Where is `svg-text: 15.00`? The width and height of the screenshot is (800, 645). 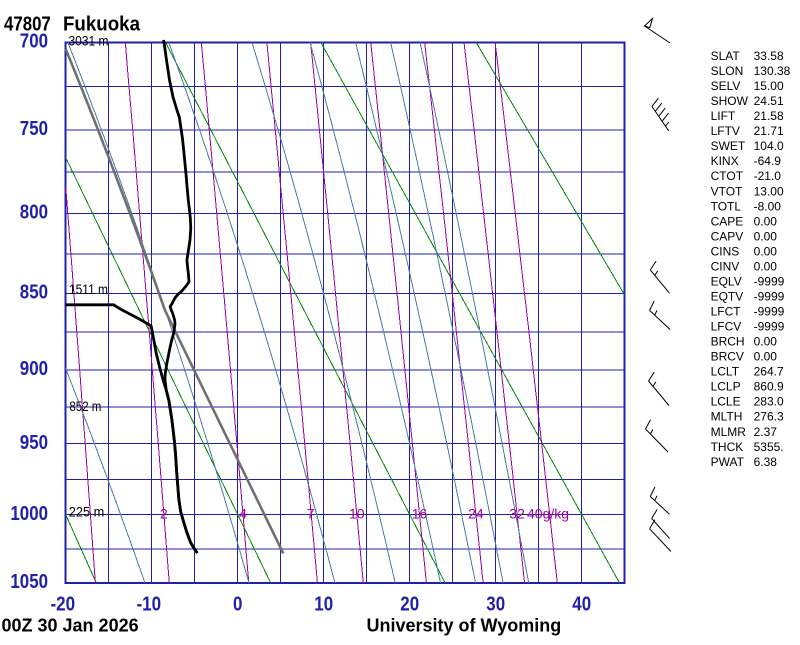
svg-text: 15.00 is located at coordinates (769, 86).